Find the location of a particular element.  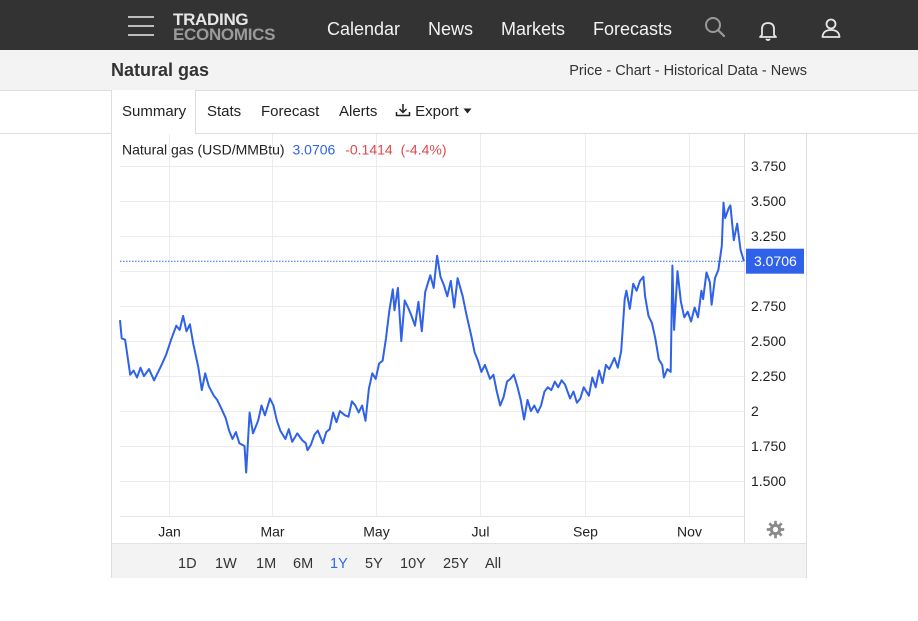

brand-logo: TRADING ECONOMICS is located at coordinates (224, 27).